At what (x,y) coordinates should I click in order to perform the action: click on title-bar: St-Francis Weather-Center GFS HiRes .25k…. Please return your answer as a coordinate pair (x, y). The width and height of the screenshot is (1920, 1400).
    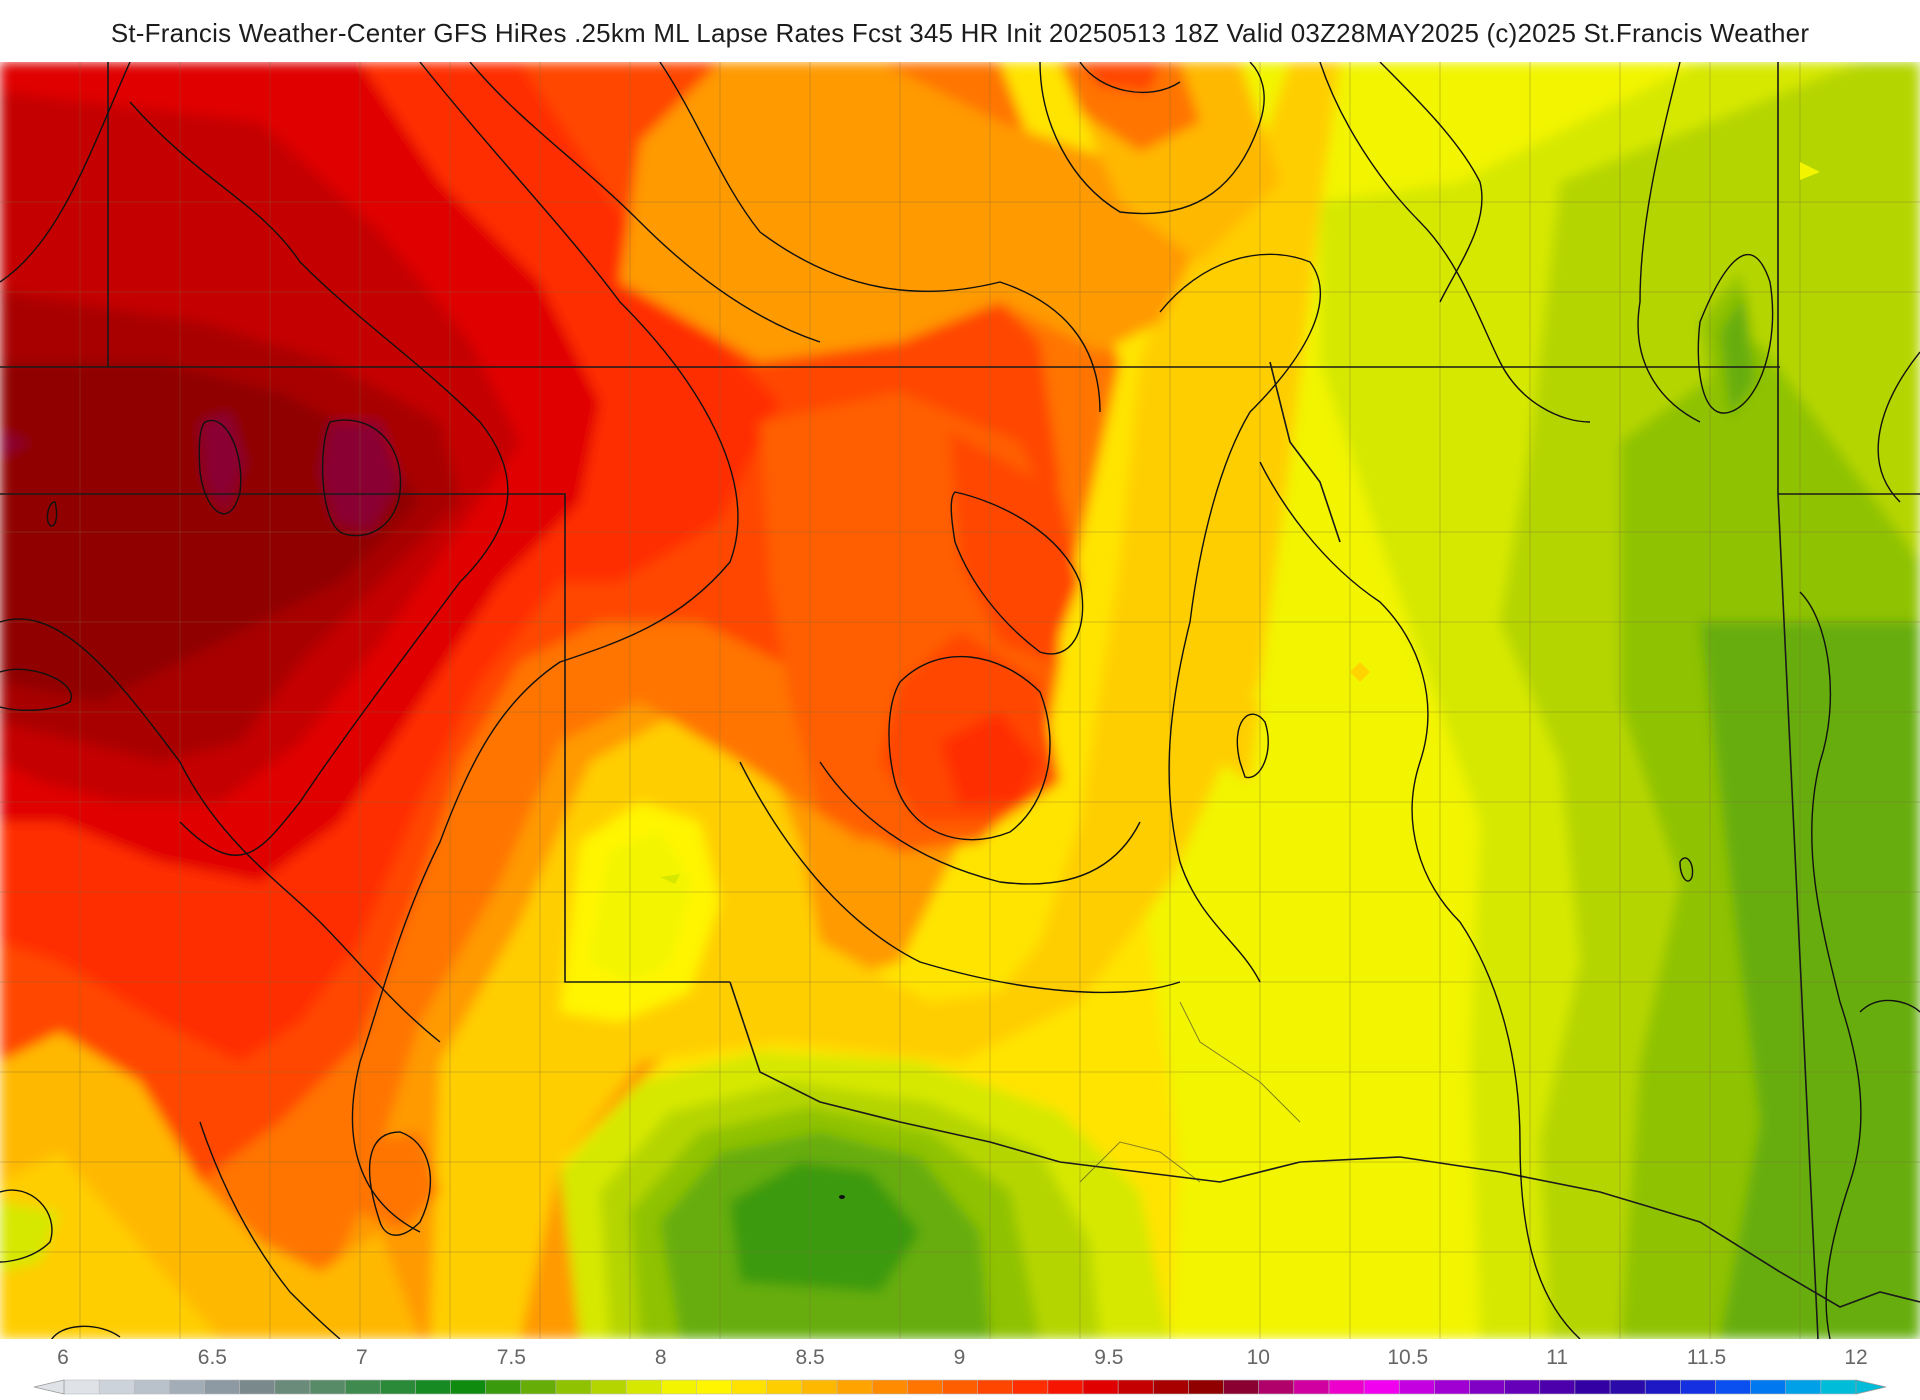
    Looking at the image, I should click on (960, 31).